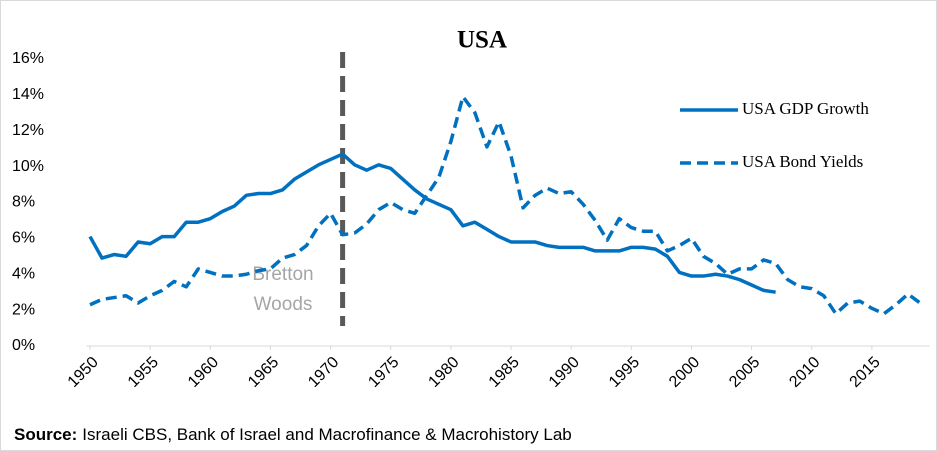 The image size is (937, 451). I want to click on annotation-text: Bretton, so click(282, 274).